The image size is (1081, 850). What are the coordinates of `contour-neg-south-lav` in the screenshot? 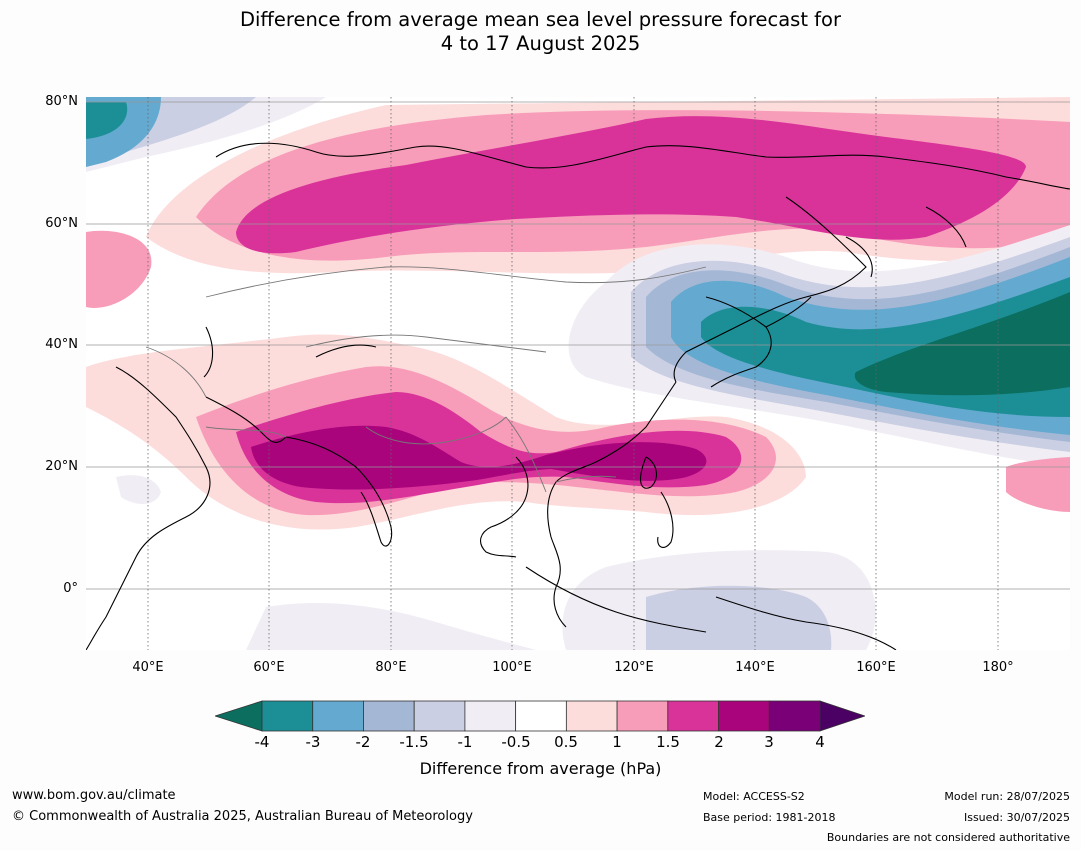 It's located at (739, 617).